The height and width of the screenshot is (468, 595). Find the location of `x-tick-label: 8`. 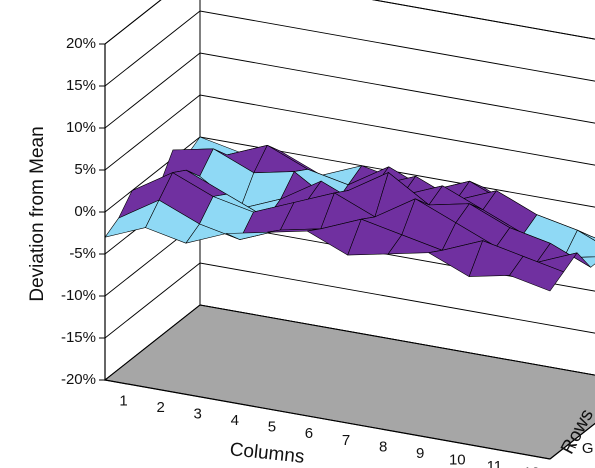

x-tick-label: 8 is located at coordinates (383, 446).